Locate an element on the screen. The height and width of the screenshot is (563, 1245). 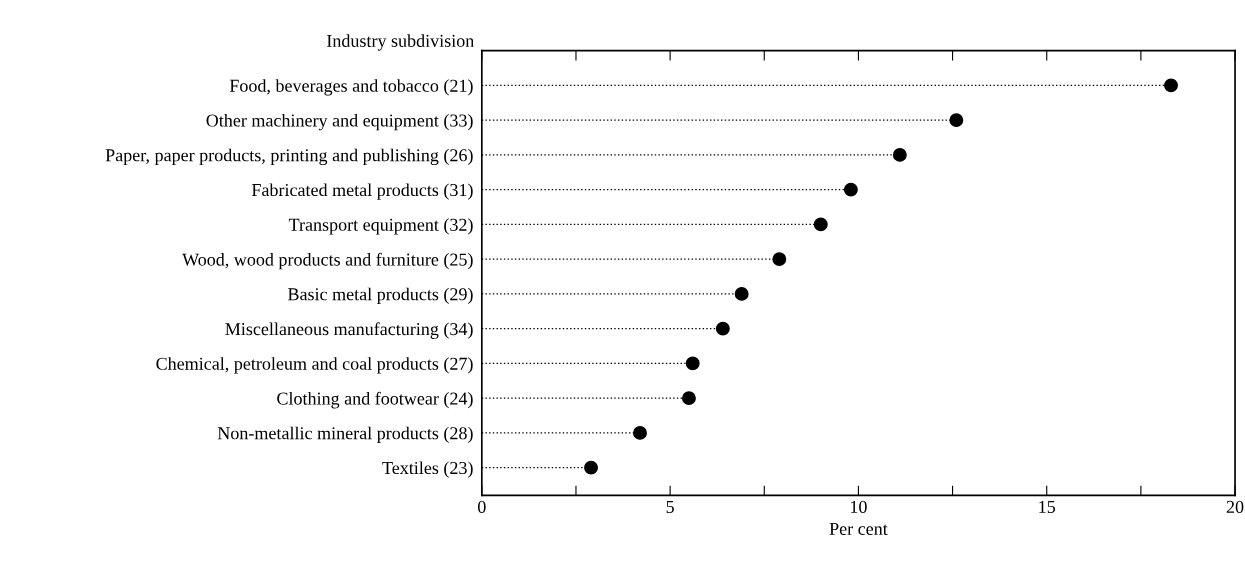
y-tick-label: Fabricated metal products (31) is located at coordinates (362, 191).